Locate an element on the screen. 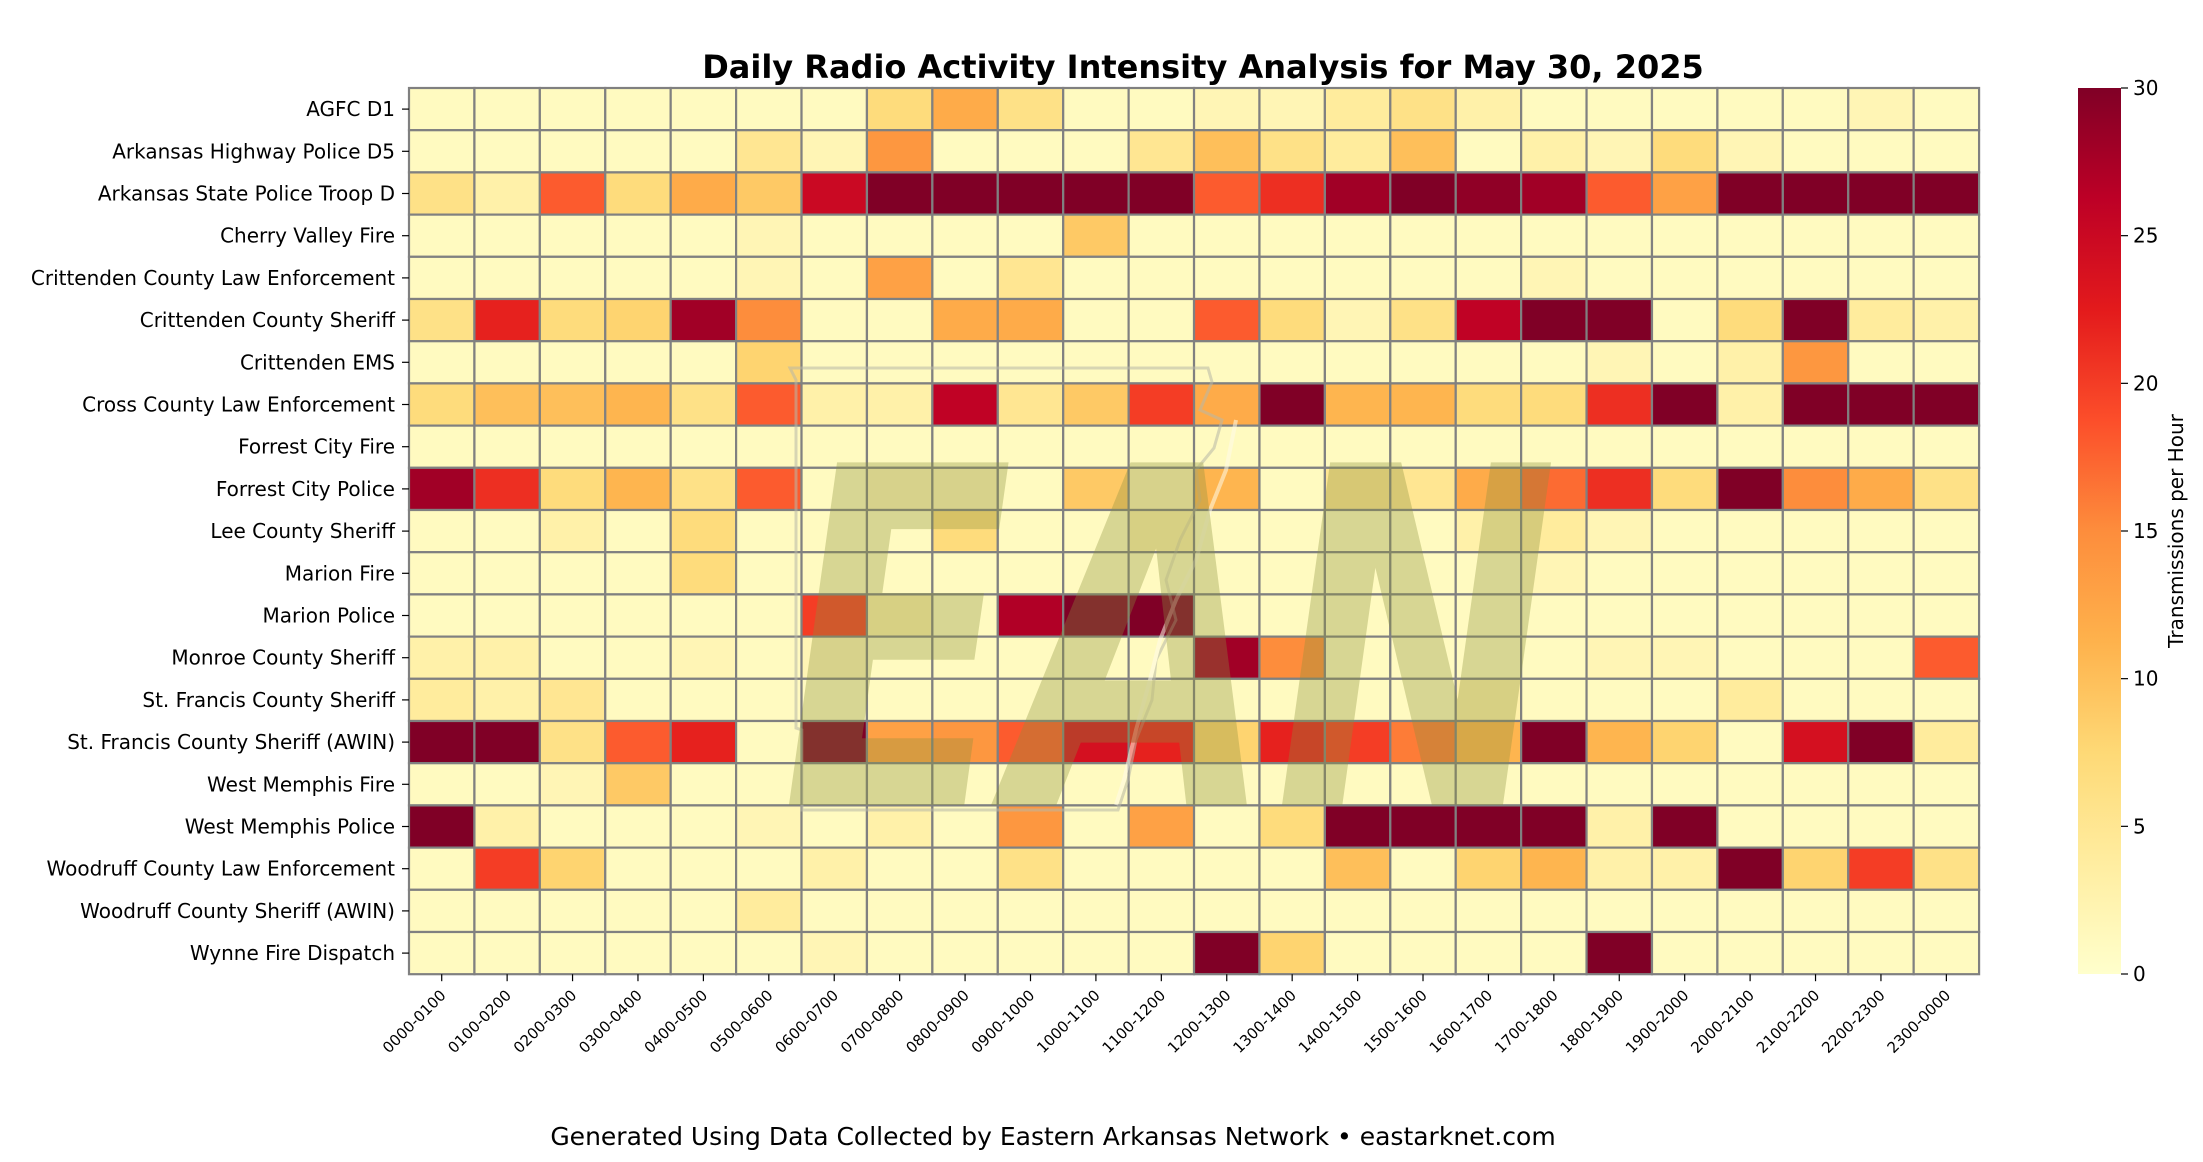 The image size is (2203, 1162). row-label: West Memphis Police is located at coordinates (290, 827).